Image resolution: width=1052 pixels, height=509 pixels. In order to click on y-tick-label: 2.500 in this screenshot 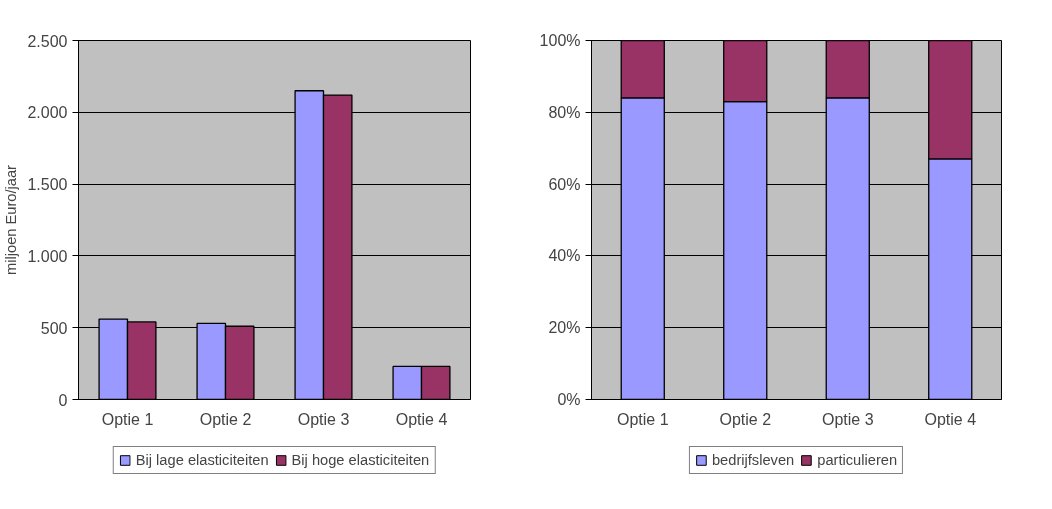, I will do `click(47, 41)`.